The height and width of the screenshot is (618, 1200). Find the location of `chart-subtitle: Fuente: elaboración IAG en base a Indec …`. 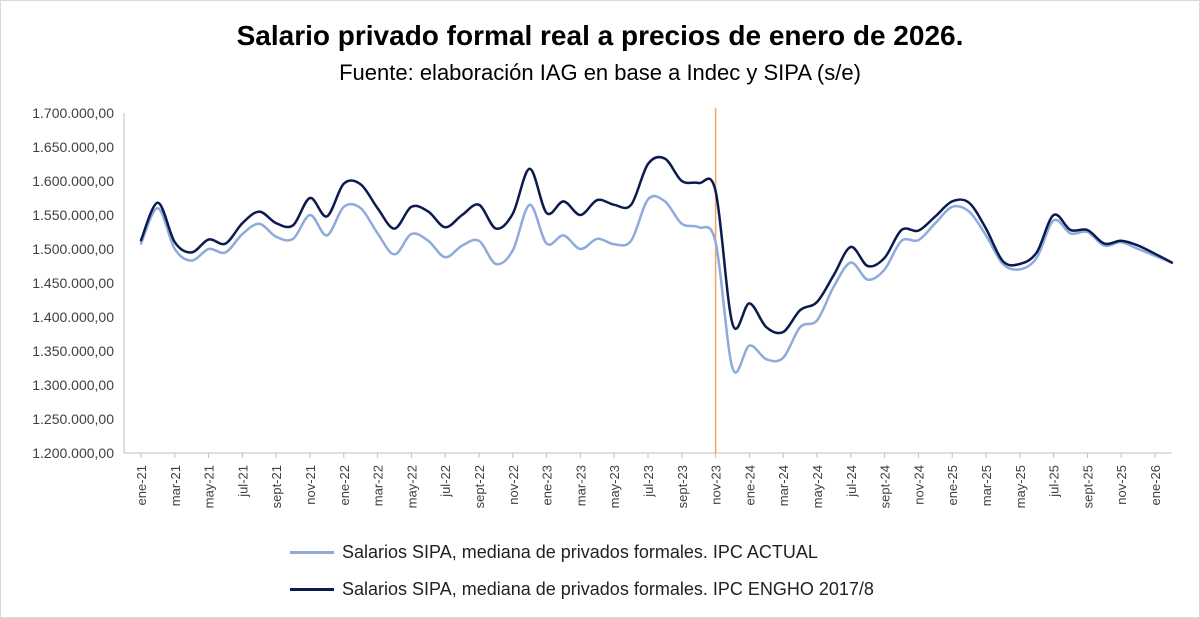

chart-subtitle: Fuente: elaboración IAG en base a Indec … is located at coordinates (600, 72).